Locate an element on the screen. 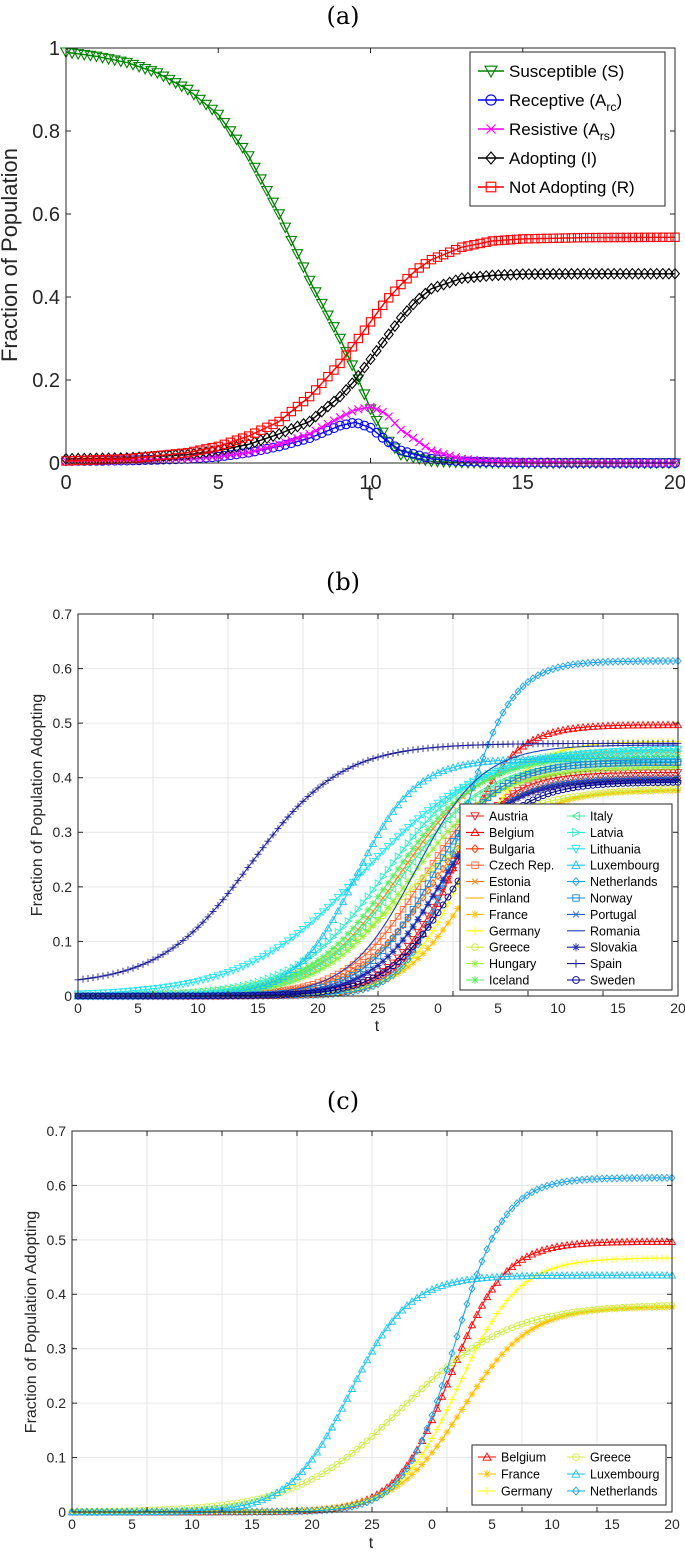 The width and height of the screenshot is (685, 1556). chart-b-legend-marker-norway is located at coordinates (576, 898).